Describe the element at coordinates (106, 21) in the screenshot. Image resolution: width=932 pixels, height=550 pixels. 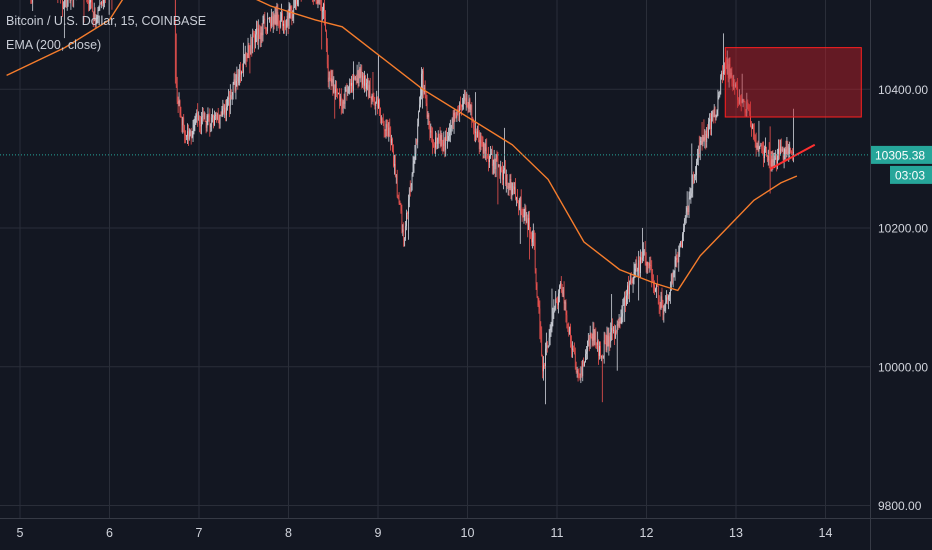
I see `symbol-title: Bitcoin / U.S. Dollar, 15, COINBASE` at that location.